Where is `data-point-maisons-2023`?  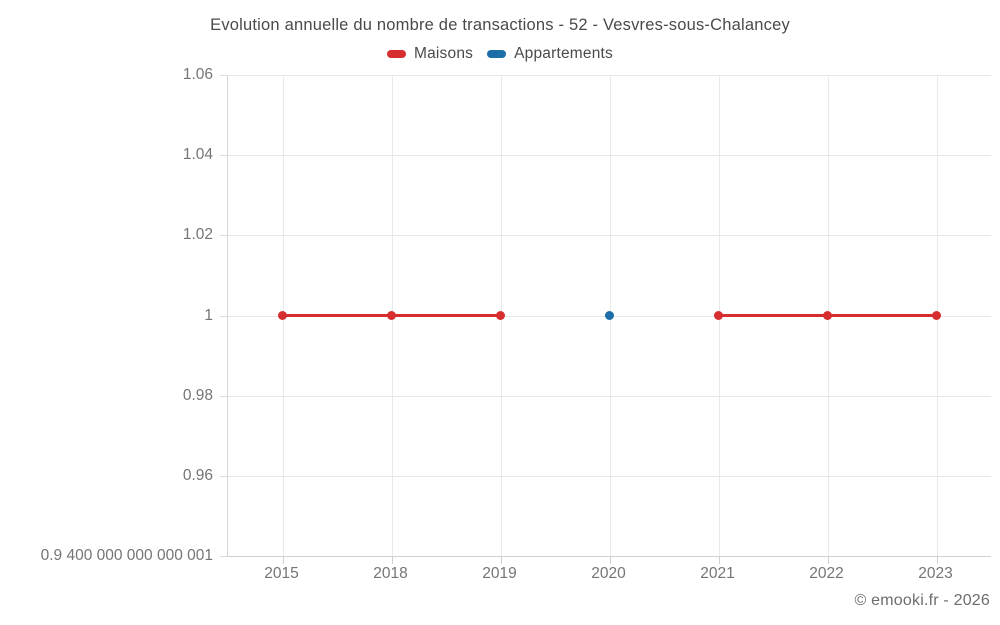 data-point-maisons-2023 is located at coordinates (936, 315).